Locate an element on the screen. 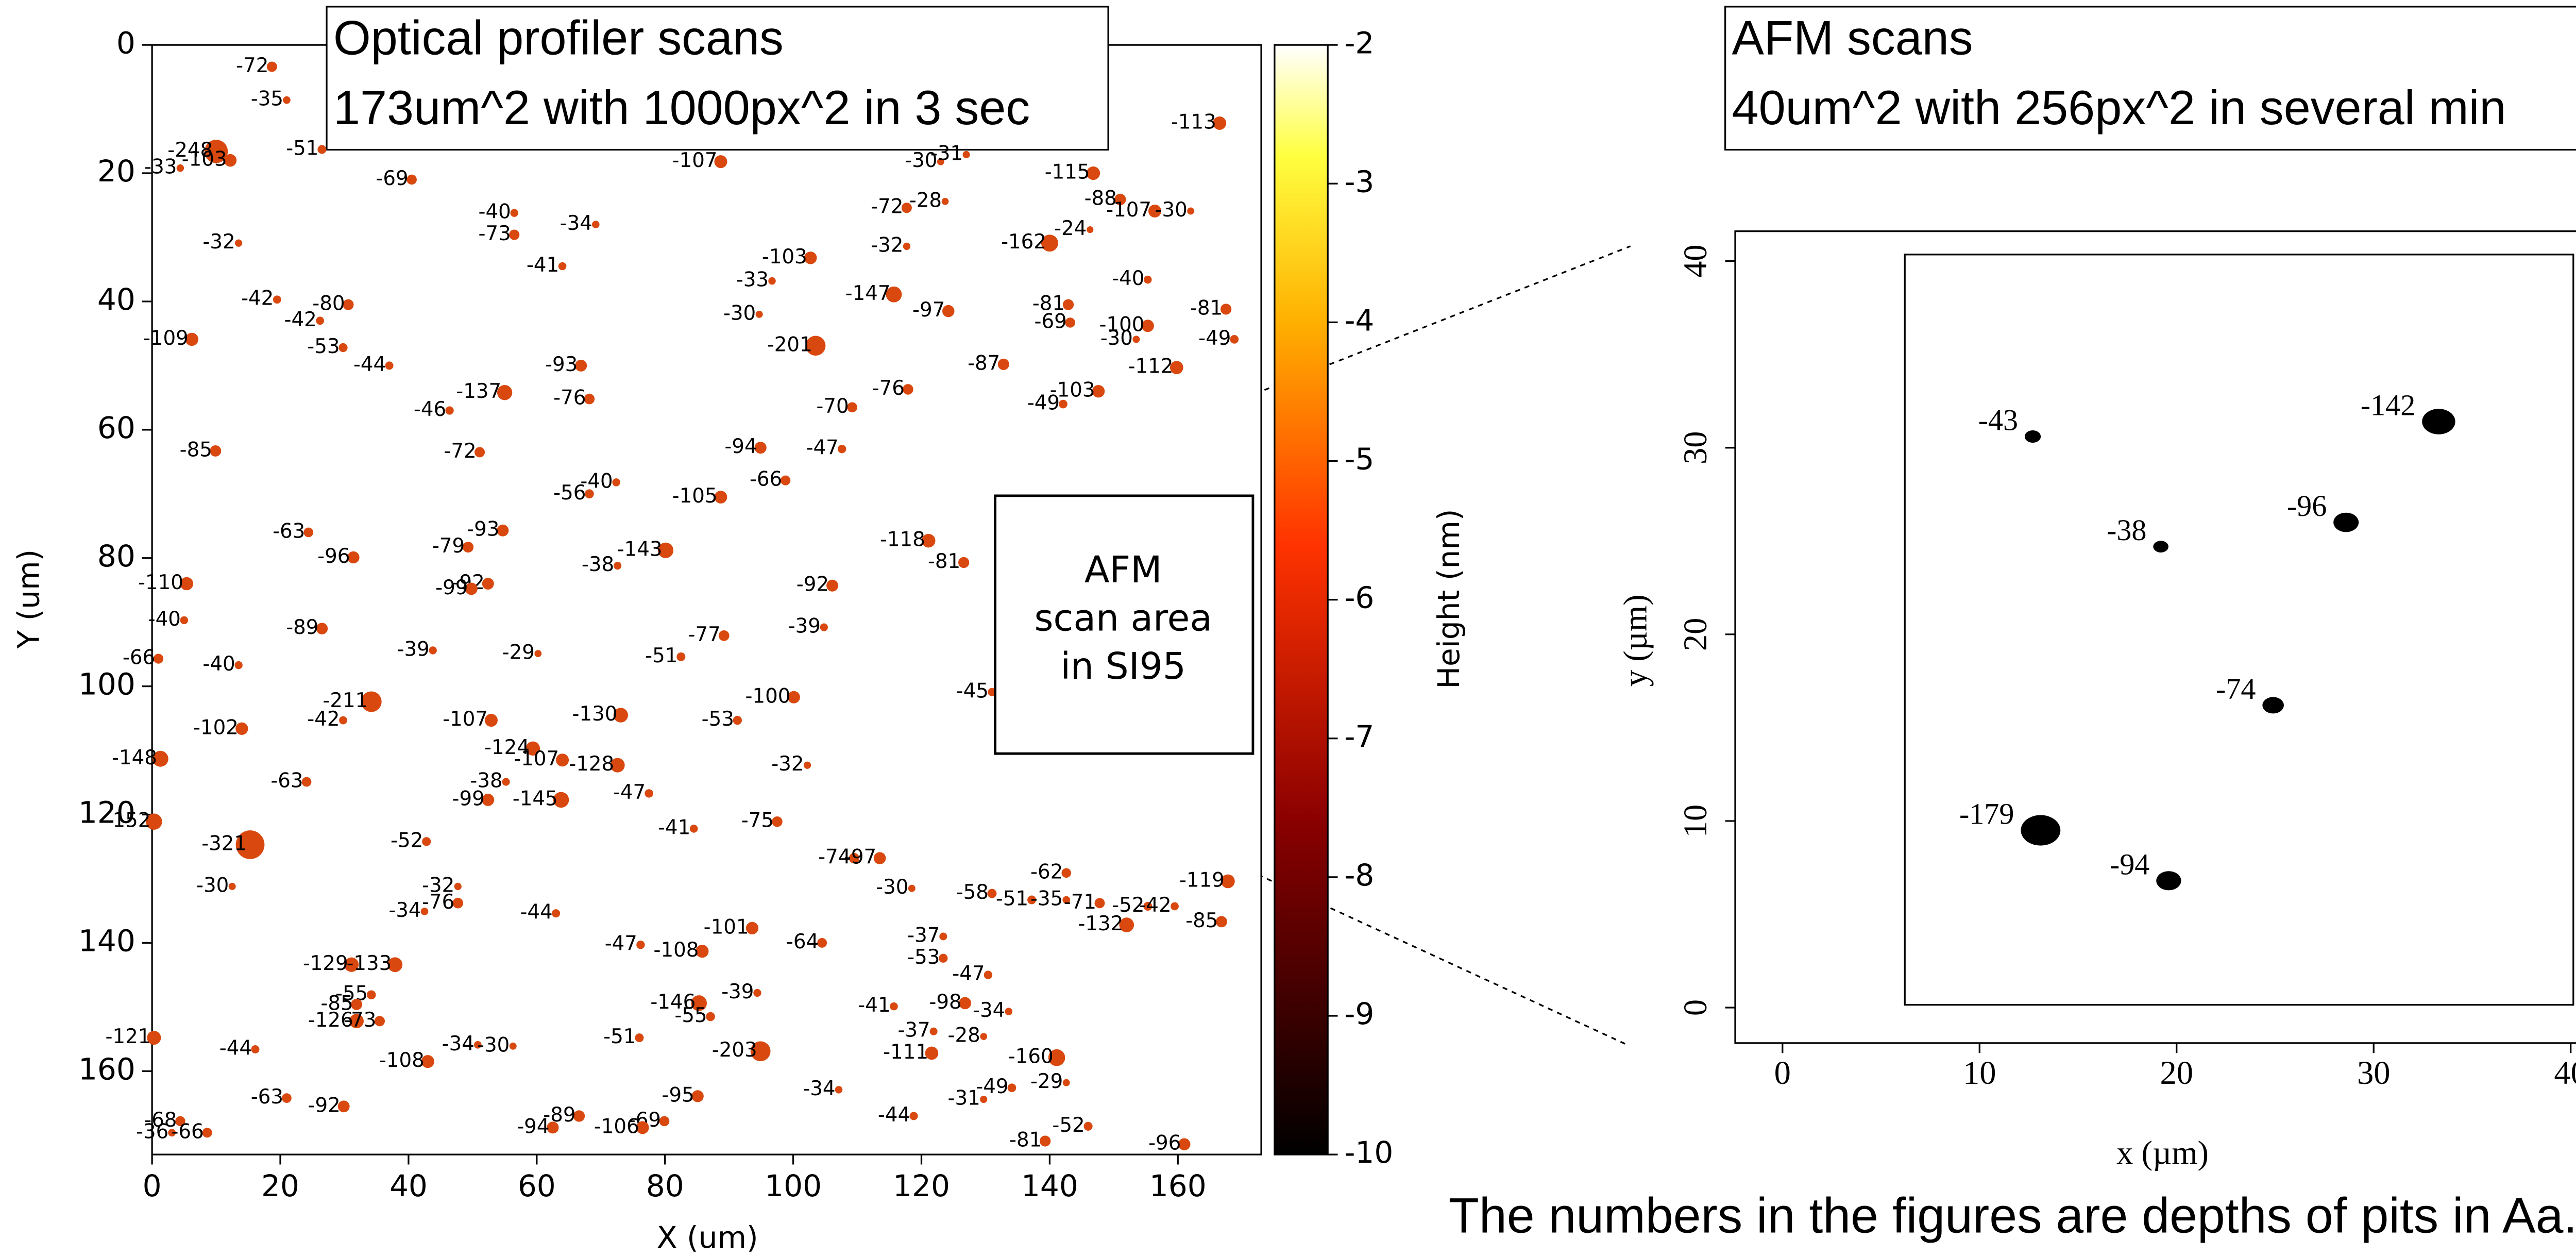 This screenshot has width=2576, height=1256. pit-depth-label: -88 is located at coordinates (1100, 198).